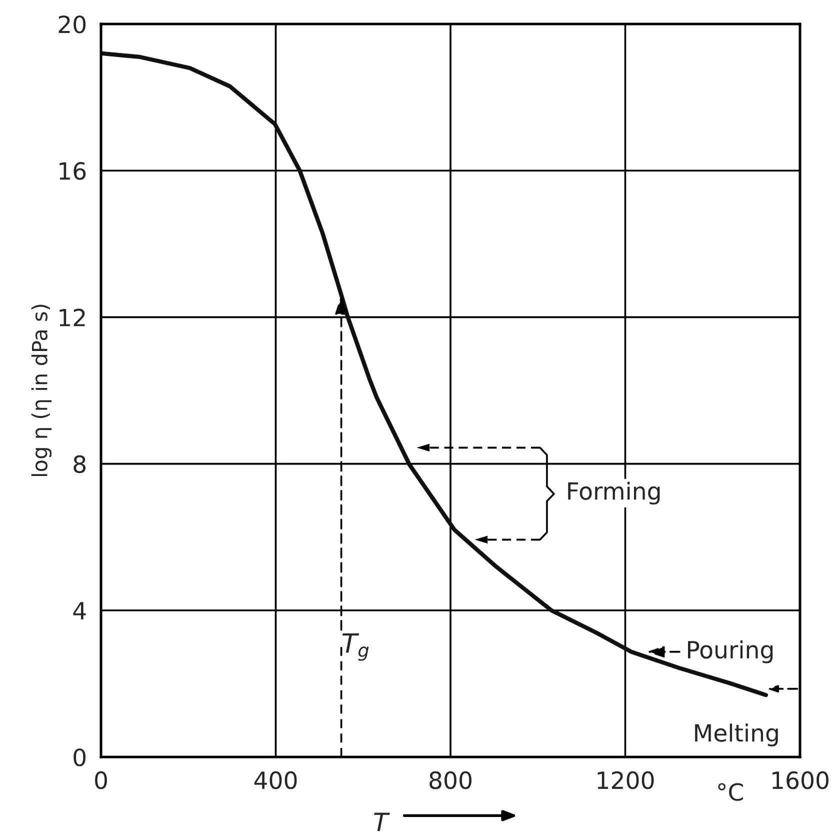 Image resolution: width=837 pixels, height=835 pixels. Describe the element at coordinates (730, 652) in the screenshot. I see `annotation: Pouring` at that location.